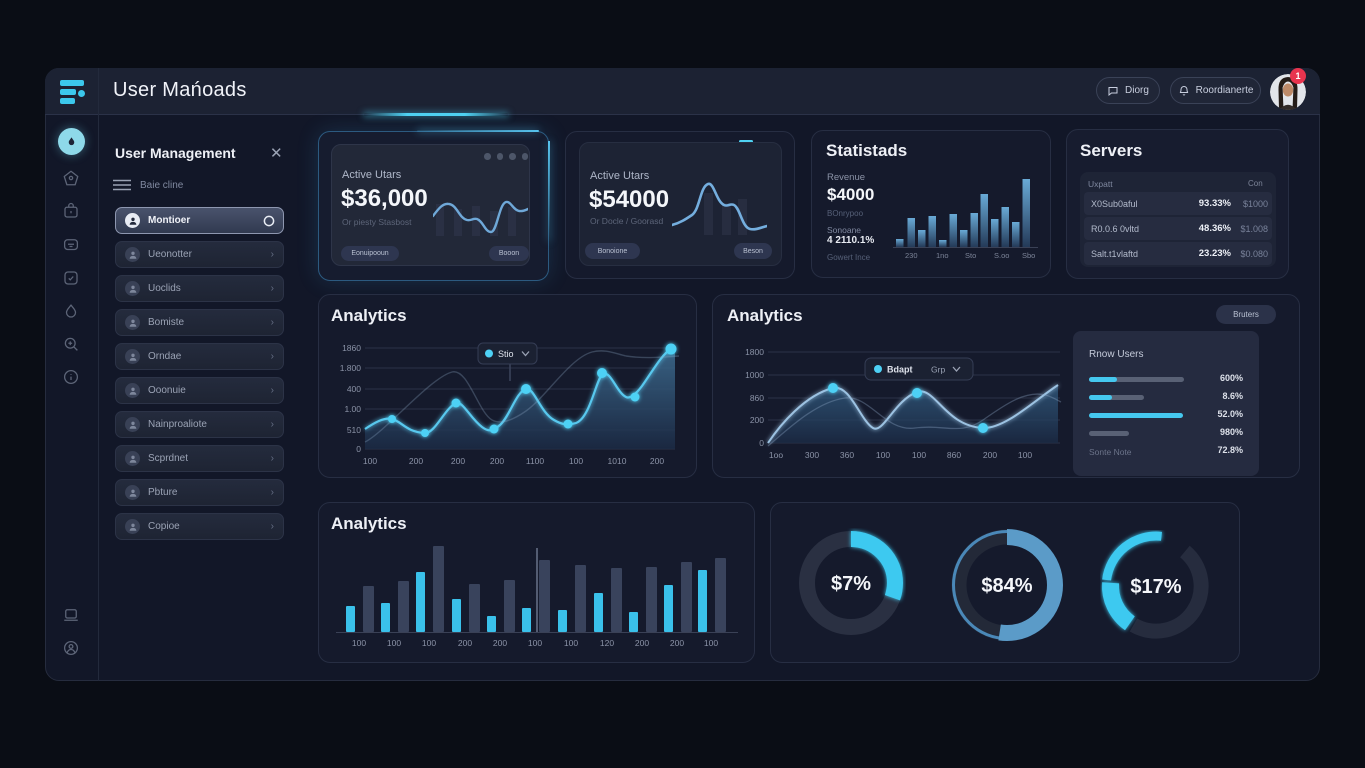 The image size is (1365, 768). Describe the element at coordinates (847, 455) in the screenshot. I see `svg-text: 360` at that location.